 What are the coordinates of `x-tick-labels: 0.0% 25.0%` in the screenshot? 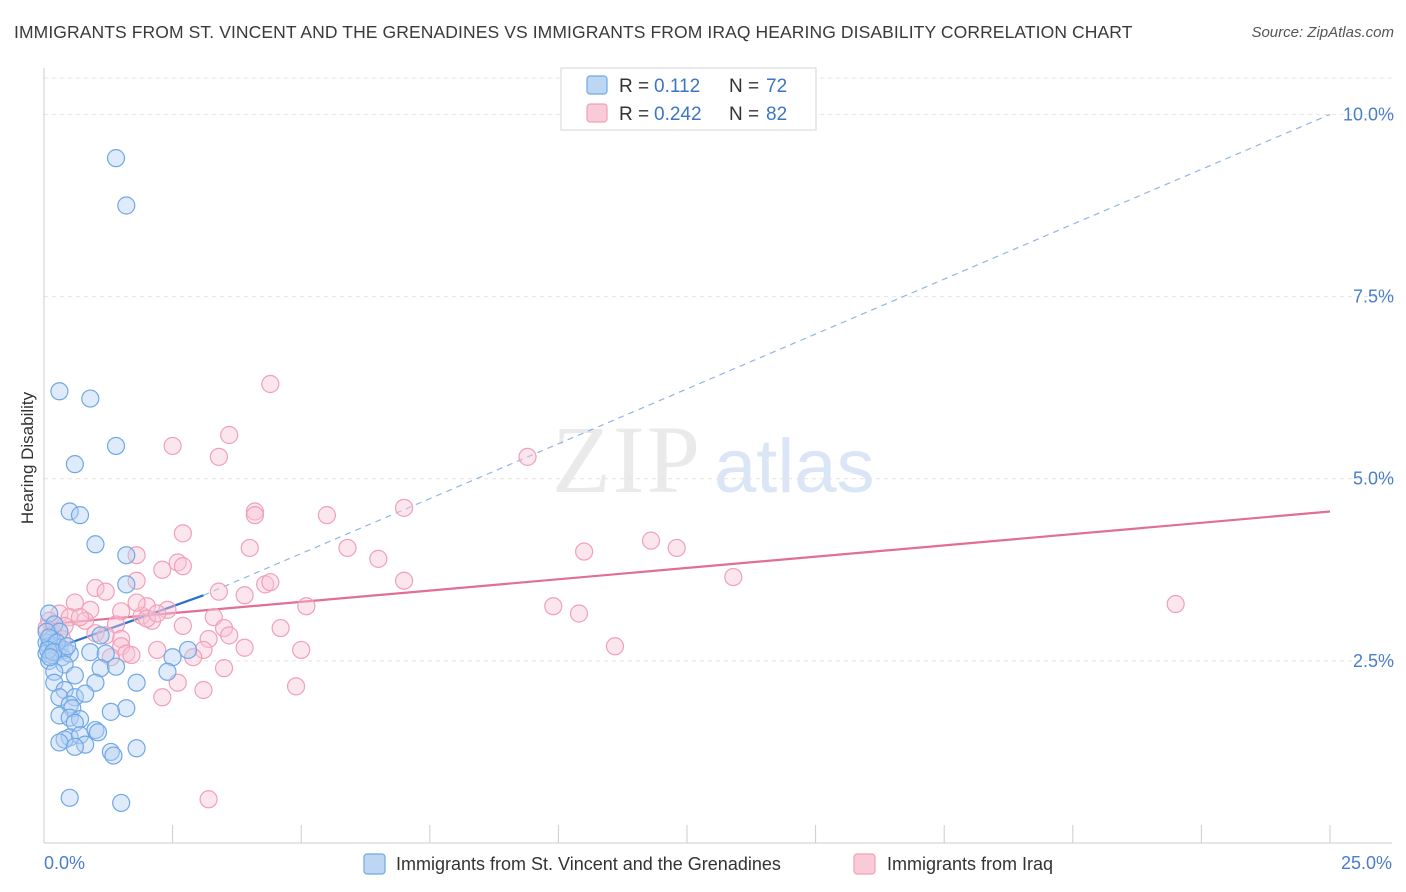 It's located at (718, 863).